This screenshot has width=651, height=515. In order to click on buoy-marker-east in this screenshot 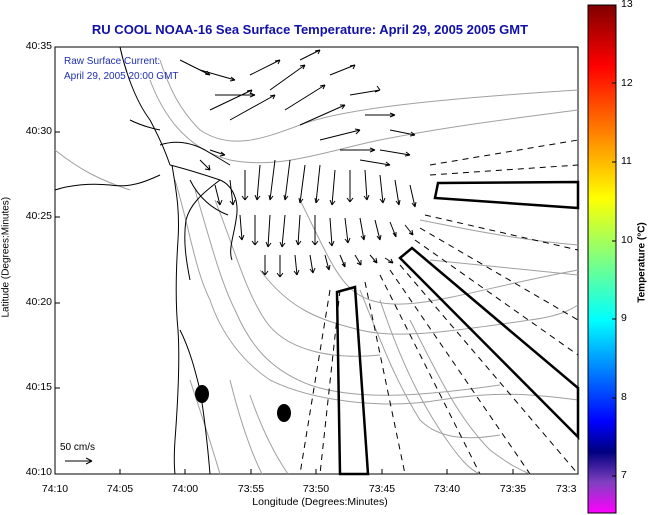, I will do `click(284, 413)`.